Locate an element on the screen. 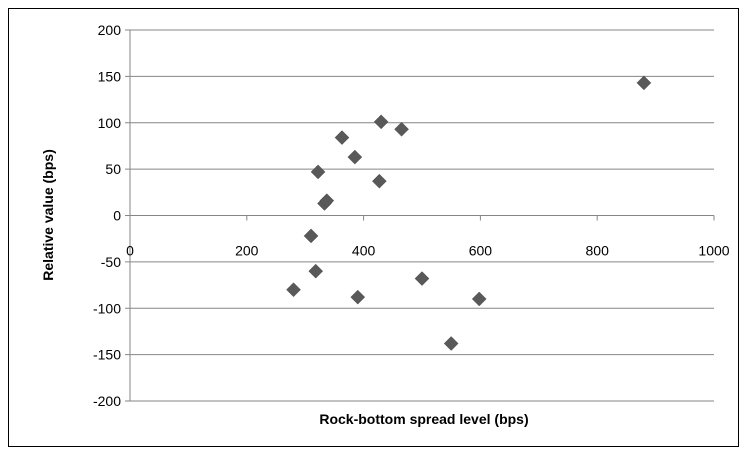 This screenshot has width=749, height=455. x-tick-label: 200 is located at coordinates (247, 251).